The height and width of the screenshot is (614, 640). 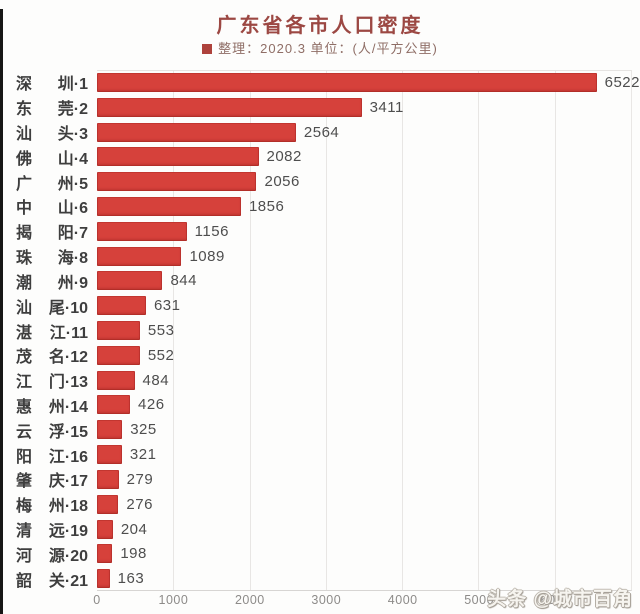 I want to click on category-label-part: 庆·17, so click(x=68, y=482).